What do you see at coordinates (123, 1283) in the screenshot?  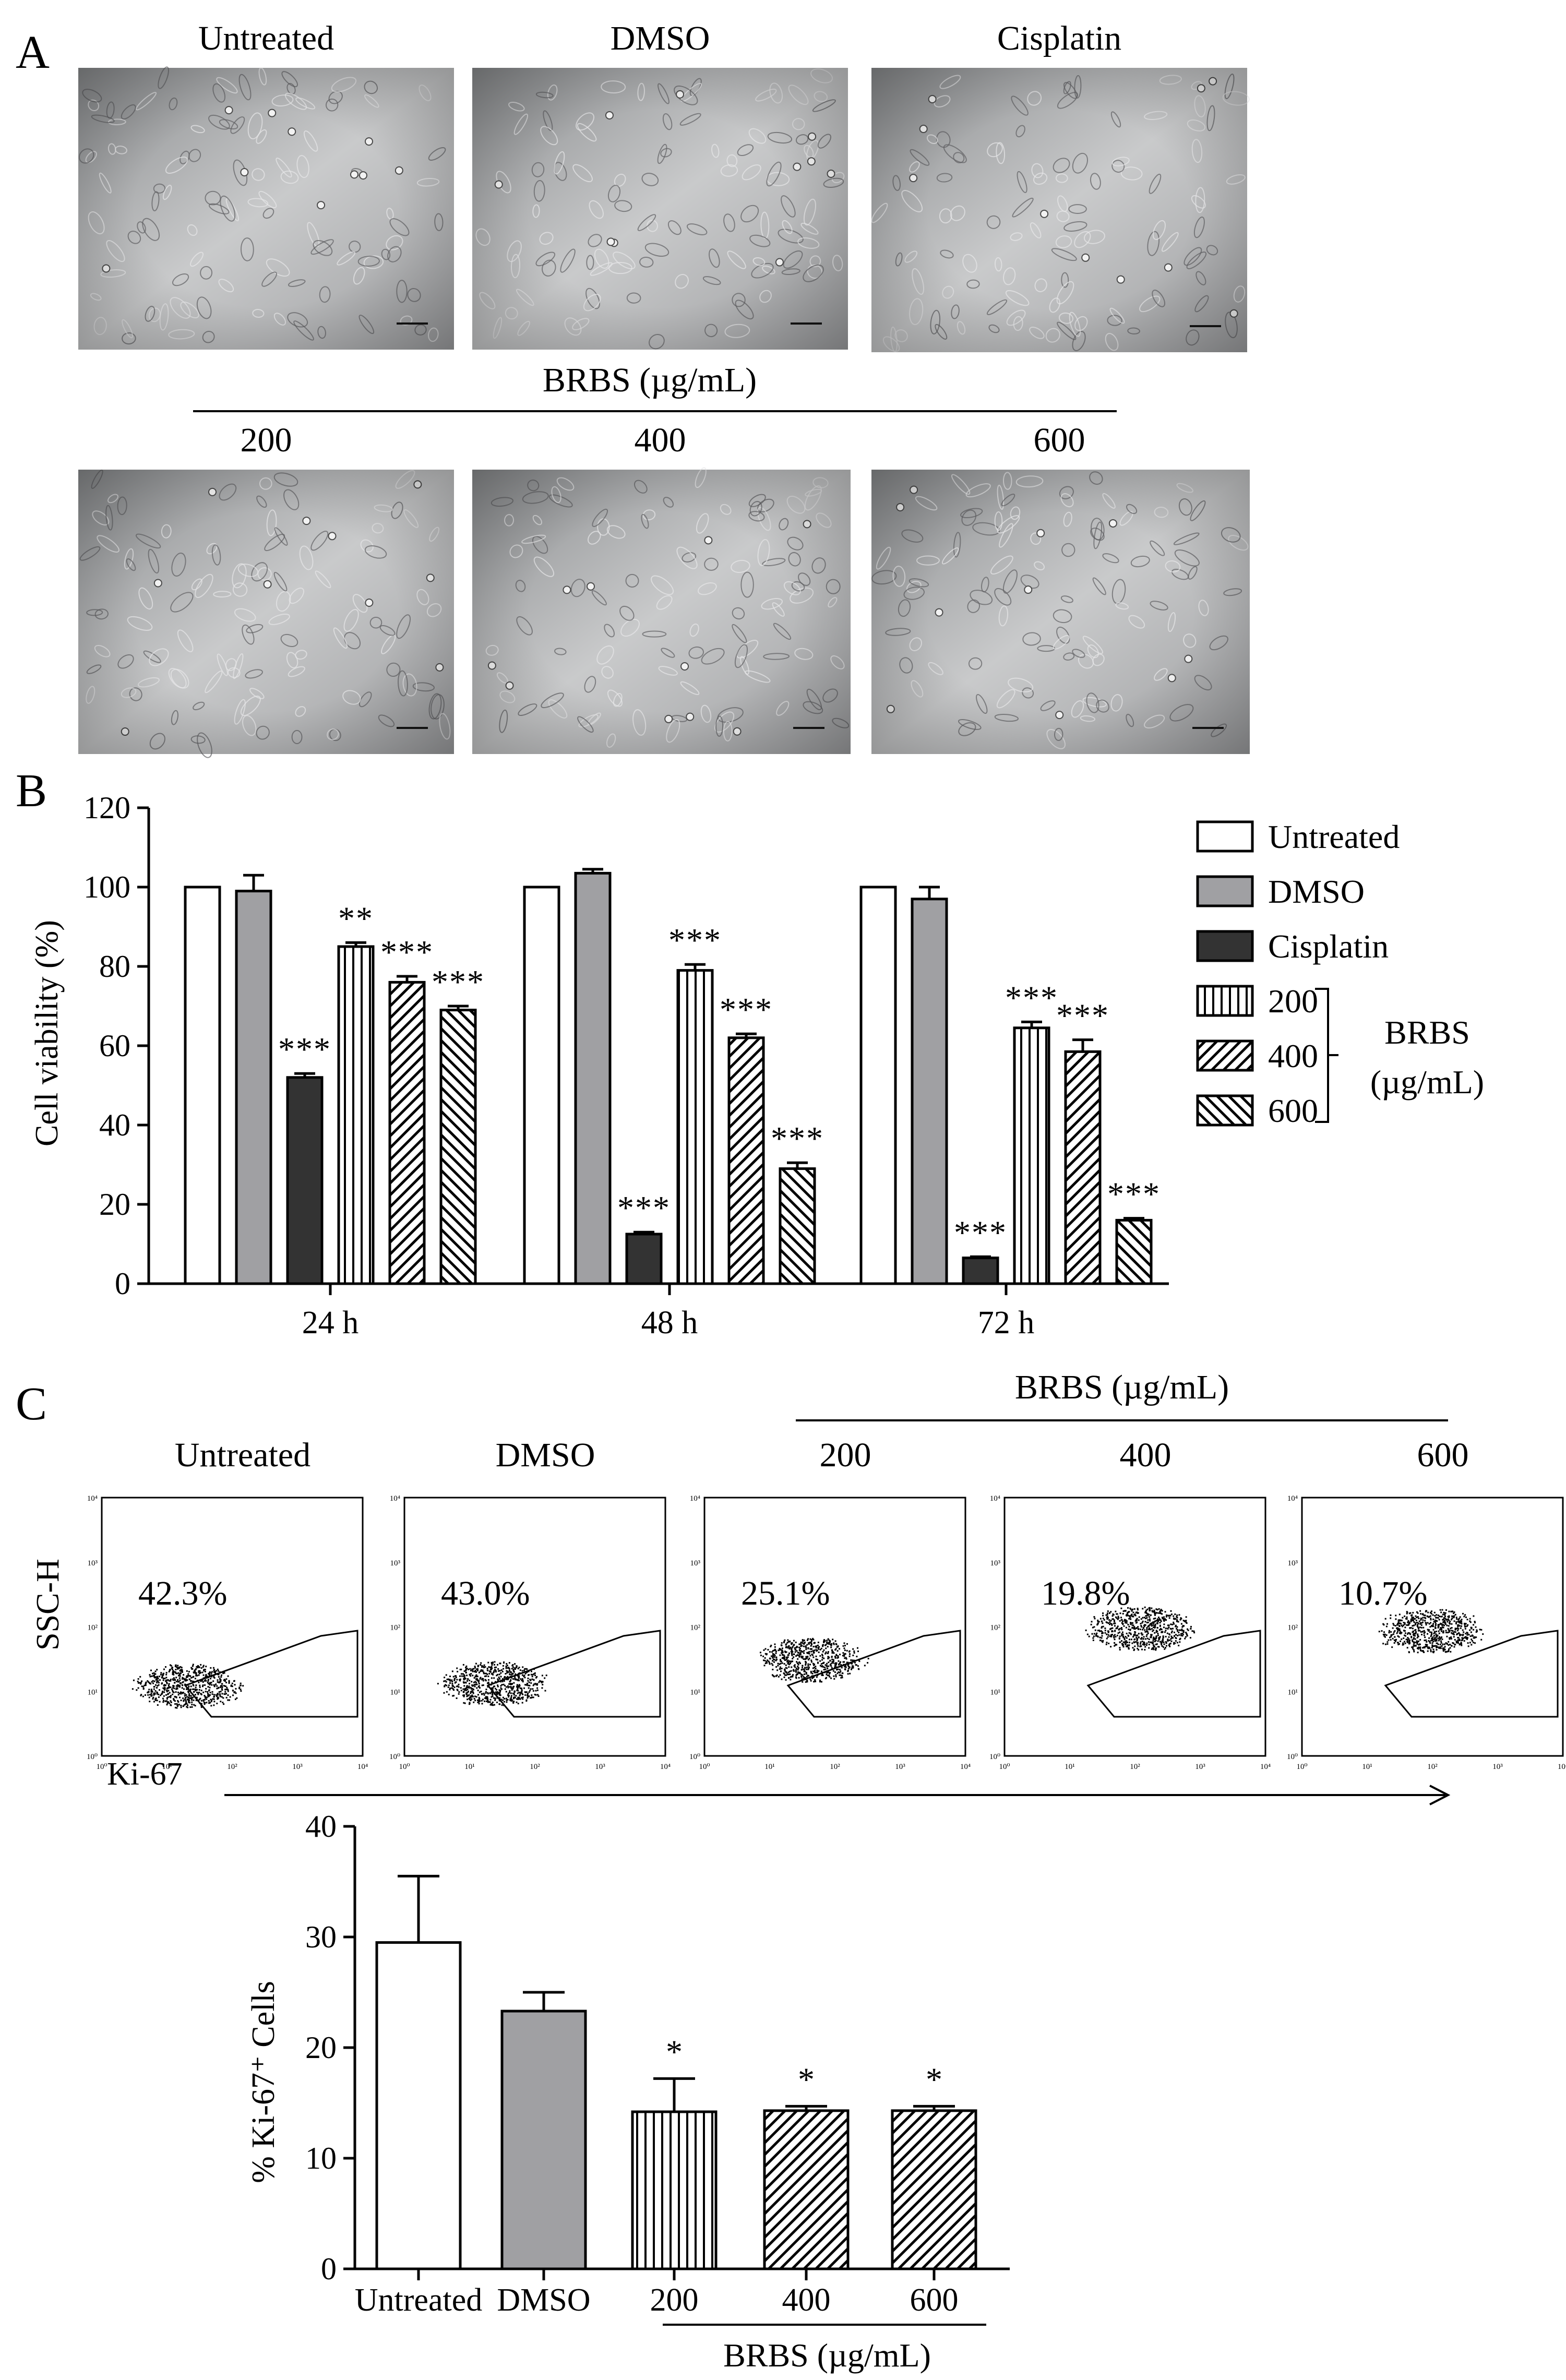 I see `y-tick-label: 0` at bounding box center [123, 1283].